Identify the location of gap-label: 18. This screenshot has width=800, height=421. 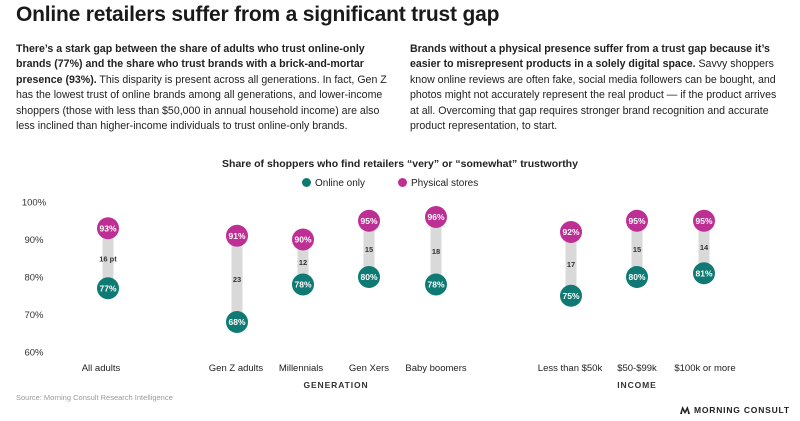
(436, 251).